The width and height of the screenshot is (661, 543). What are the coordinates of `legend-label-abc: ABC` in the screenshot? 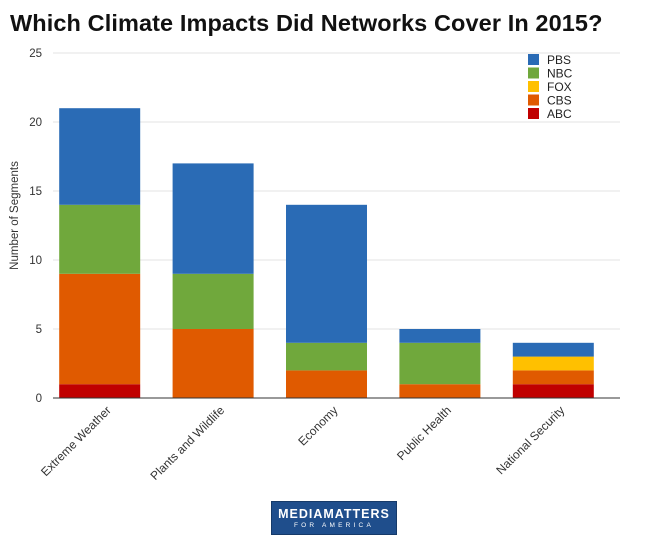 It's located at (559, 114).